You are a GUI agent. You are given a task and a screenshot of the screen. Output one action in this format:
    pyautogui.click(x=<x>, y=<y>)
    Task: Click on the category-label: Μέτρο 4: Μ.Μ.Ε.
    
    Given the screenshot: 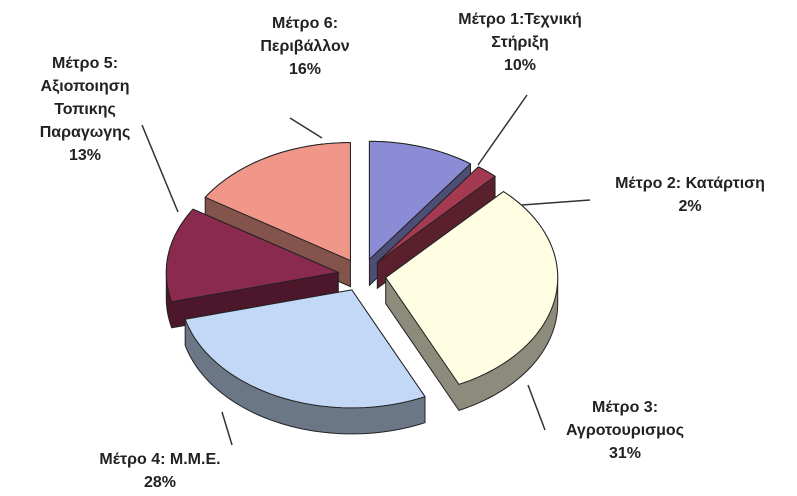 What is the action you would take?
    pyautogui.click(x=160, y=459)
    